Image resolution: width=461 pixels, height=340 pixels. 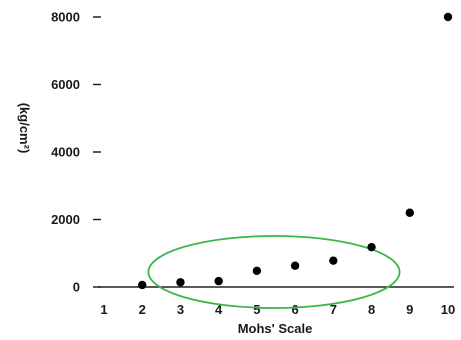 What do you see at coordinates (409, 309) in the screenshot?
I see `x-tick-label: 9` at bounding box center [409, 309].